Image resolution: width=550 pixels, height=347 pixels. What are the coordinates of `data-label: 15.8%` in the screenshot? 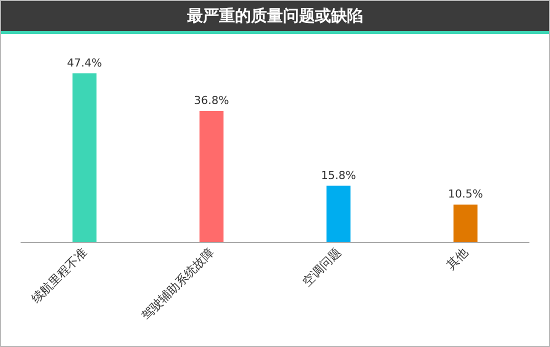 It's located at (338, 175).